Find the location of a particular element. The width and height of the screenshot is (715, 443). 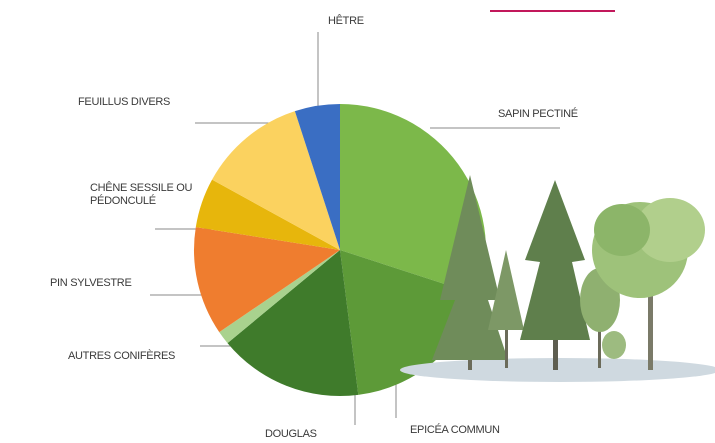

slice-label: HÊTRE is located at coordinates (346, 21).